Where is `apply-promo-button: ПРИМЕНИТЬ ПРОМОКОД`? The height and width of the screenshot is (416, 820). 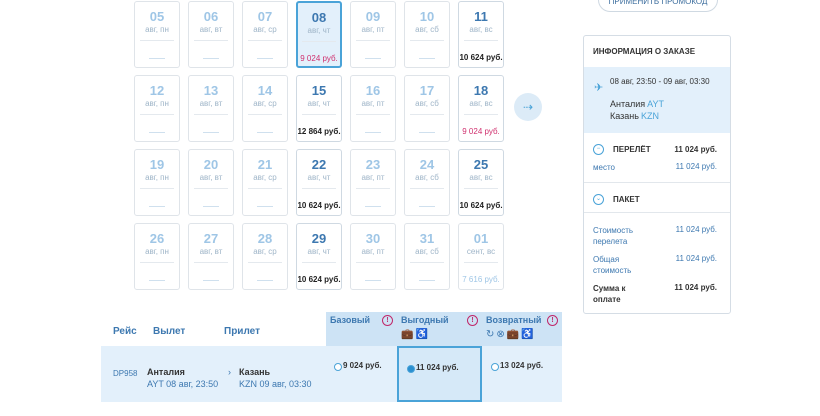 apply-promo-button: ПРИМЕНИТЬ ПРОМОКОД is located at coordinates (658, 6).